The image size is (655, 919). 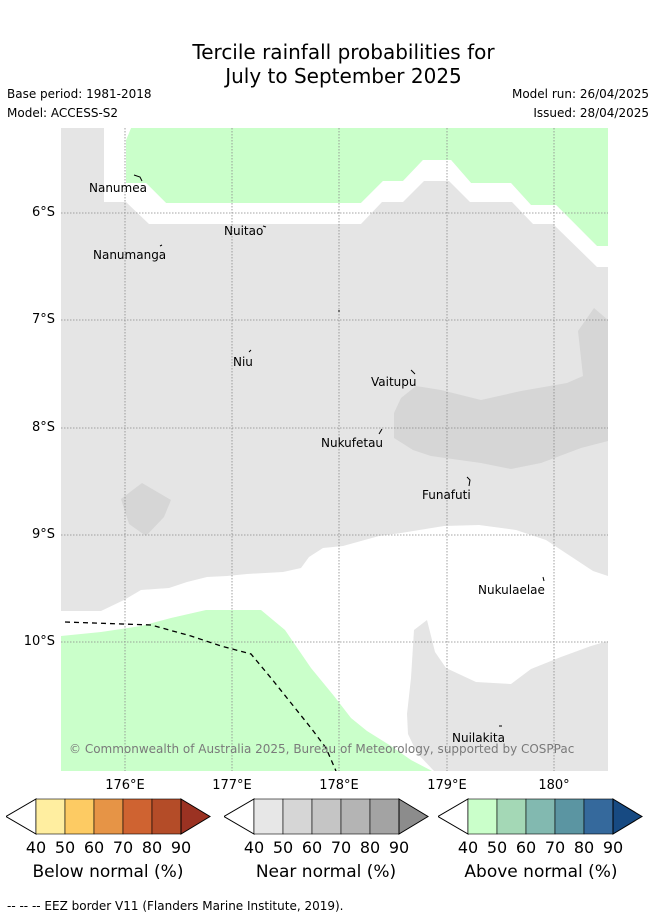 I want to click on place-vaitupu: Vaitupu, so click(x=394, y=382).